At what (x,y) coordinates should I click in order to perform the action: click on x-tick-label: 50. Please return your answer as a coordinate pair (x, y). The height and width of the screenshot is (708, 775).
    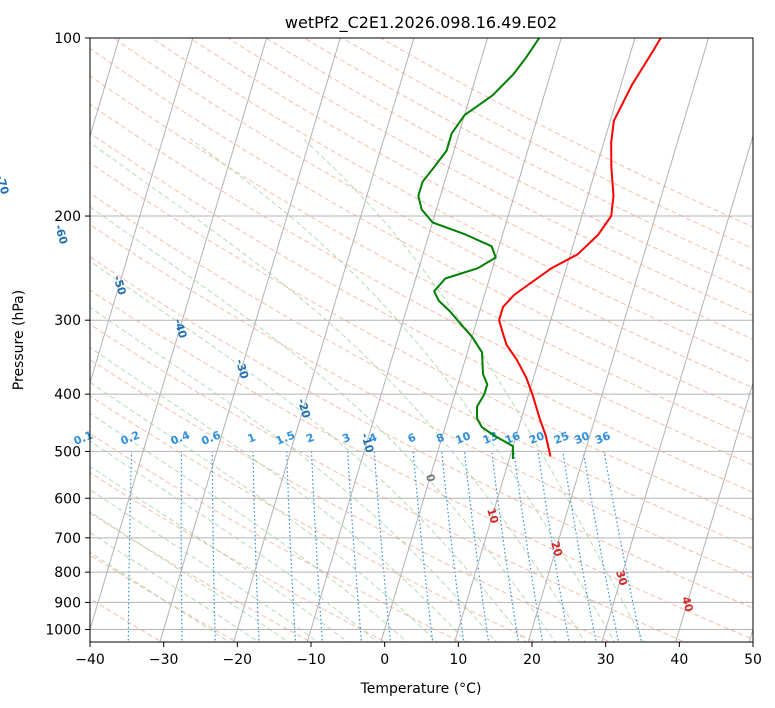
    Looking at the image, I should click on (753, 660).